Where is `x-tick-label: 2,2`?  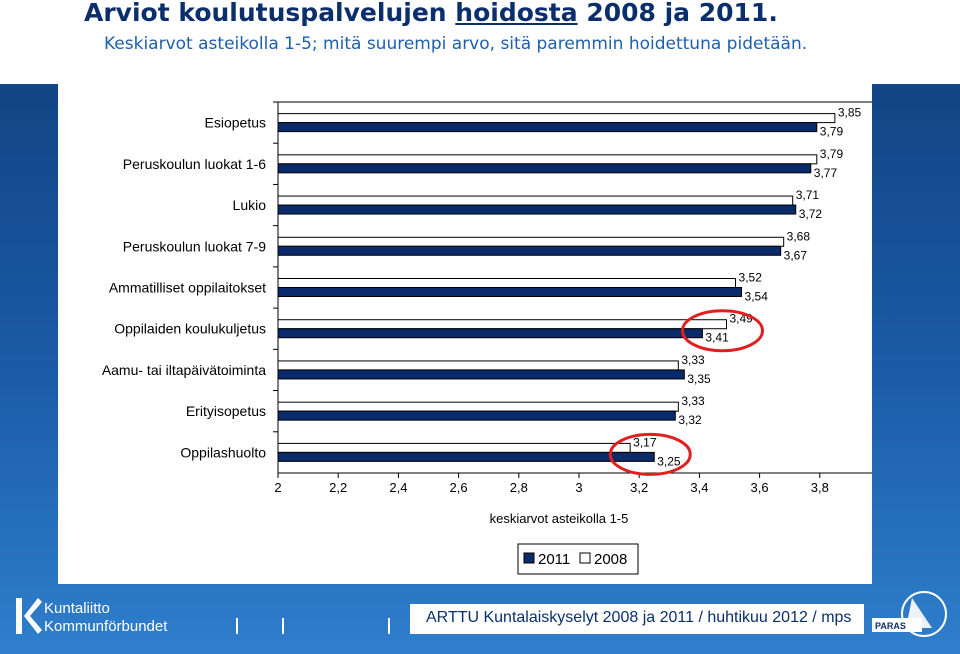
x-tick-label: 2,2 is located at coordinates (338, 487).